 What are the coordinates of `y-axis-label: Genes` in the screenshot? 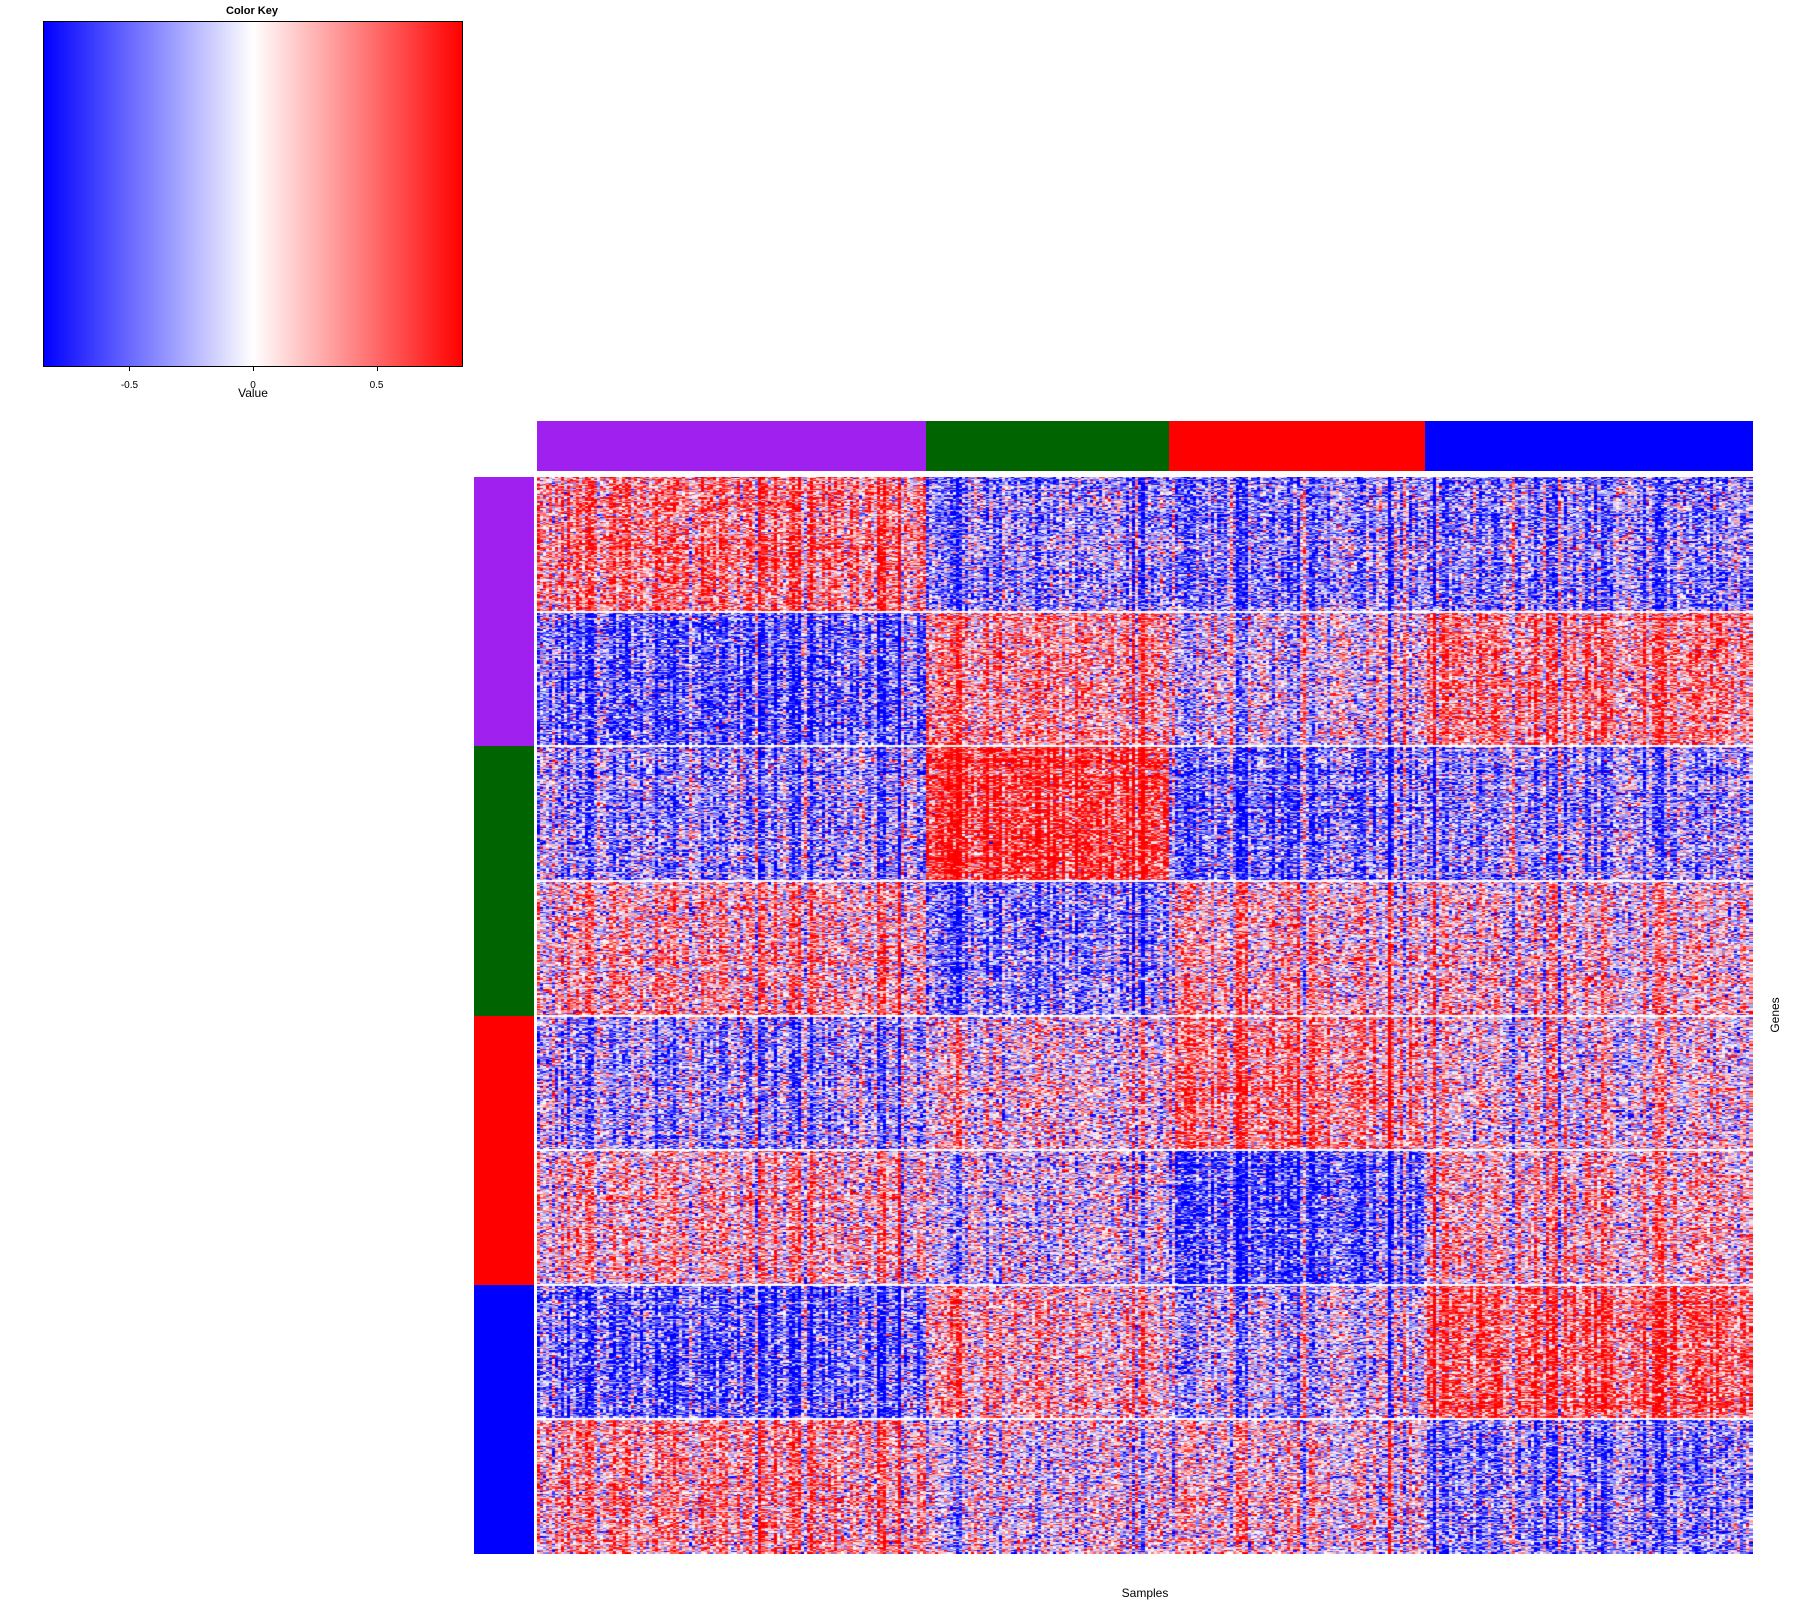 It's located at (1775, 1015).